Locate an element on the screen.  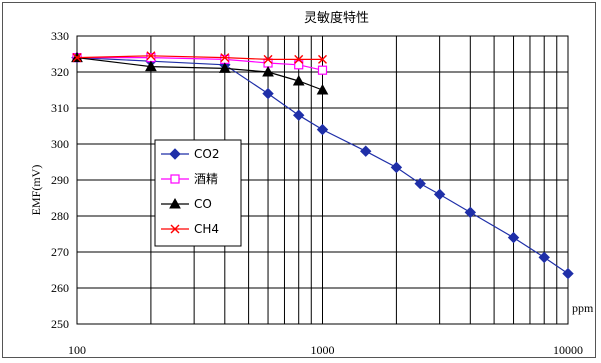
legend-label-ch4: CH4 is located at coordinates (206, 229).